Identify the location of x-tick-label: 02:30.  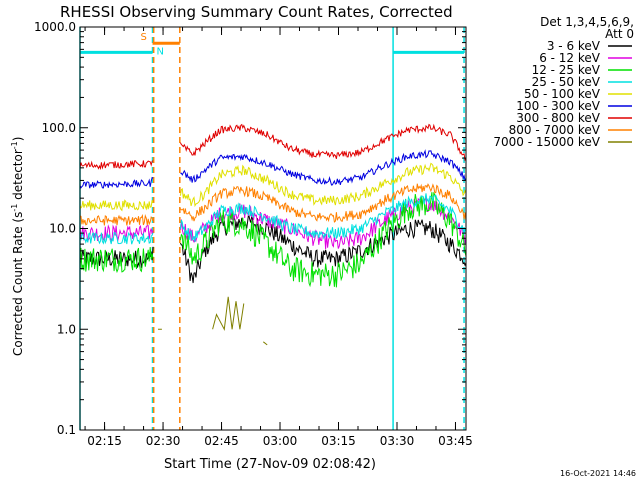
(163, 441).